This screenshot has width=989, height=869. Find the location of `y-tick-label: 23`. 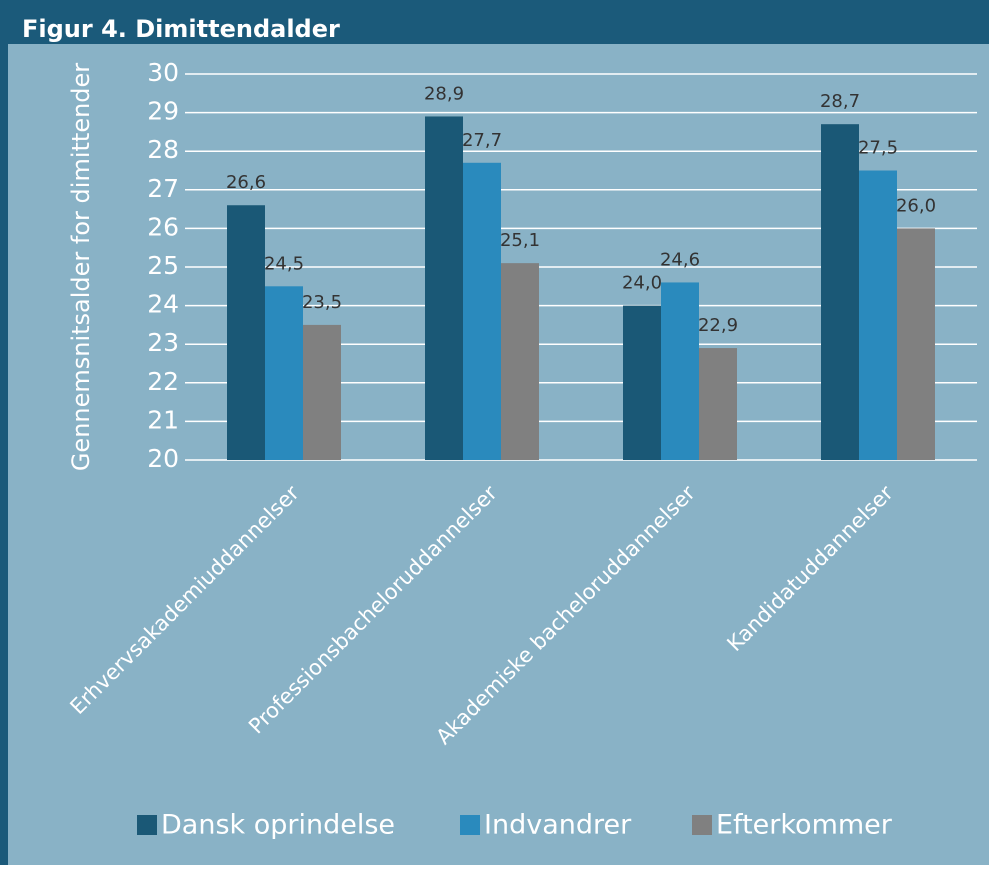

y-tick-label: 23 is located at coordinates (163, 342).